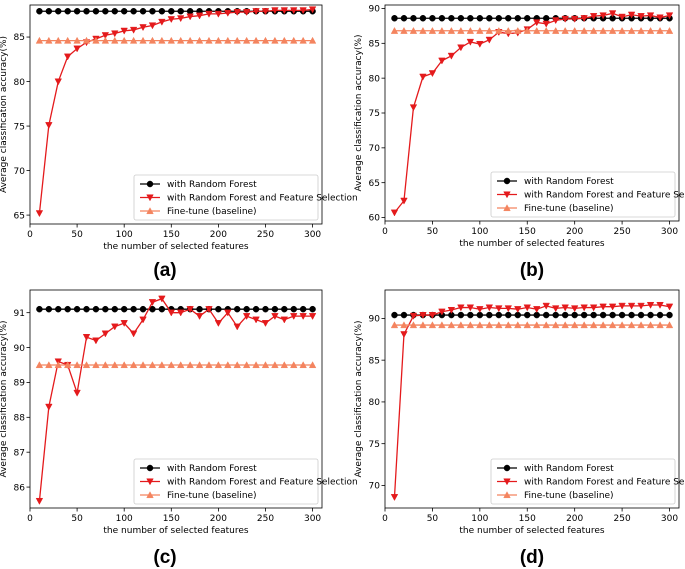 Image resolution: width=685 pixels, height=569 pixels. Describe the element at coordinates (375, 10) in the screenshot. I see `y-tick-label: 90` at that location.